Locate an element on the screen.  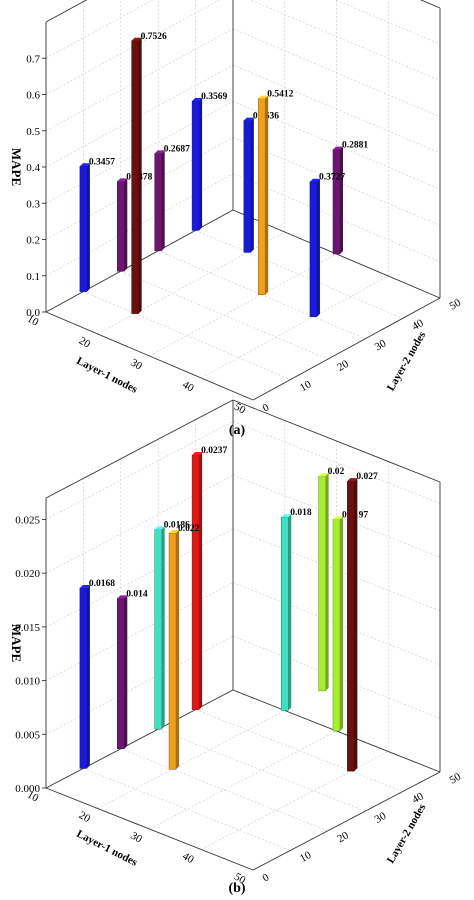
y-tick-label: 0.025 is located at coordinates (27, 520).